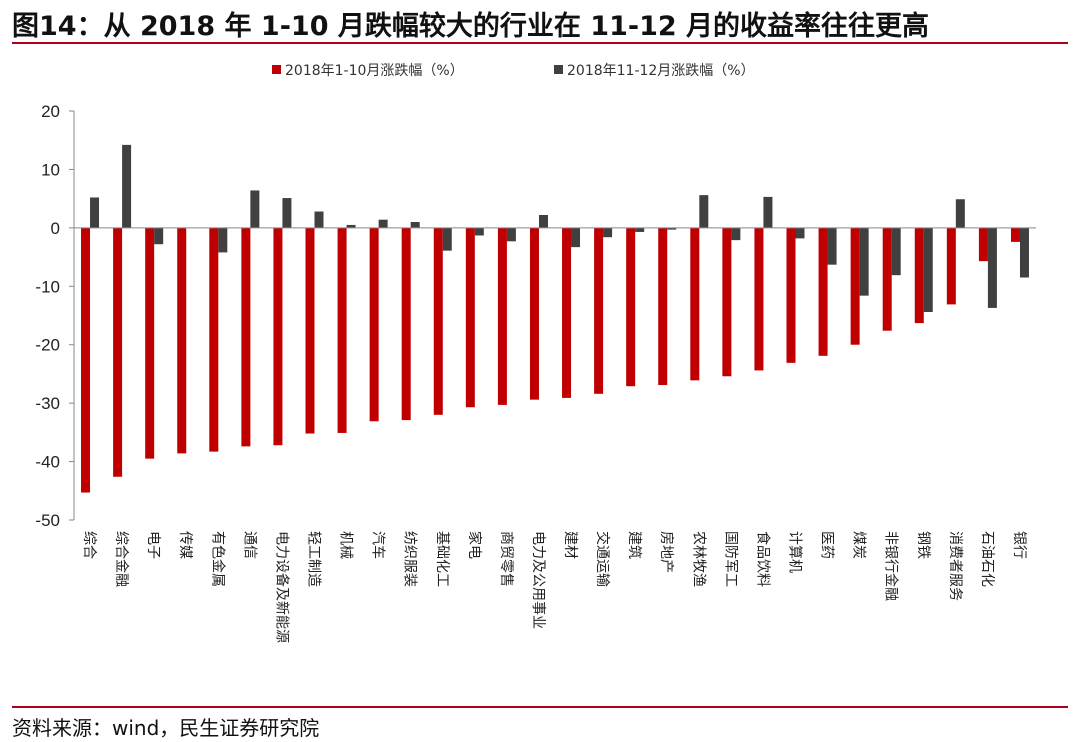 The height and width of the screenshot is (742, 1080). Describe the element at coordinates (50, 169) in the screenshot. I see `y-tick-label: 10` at that location.